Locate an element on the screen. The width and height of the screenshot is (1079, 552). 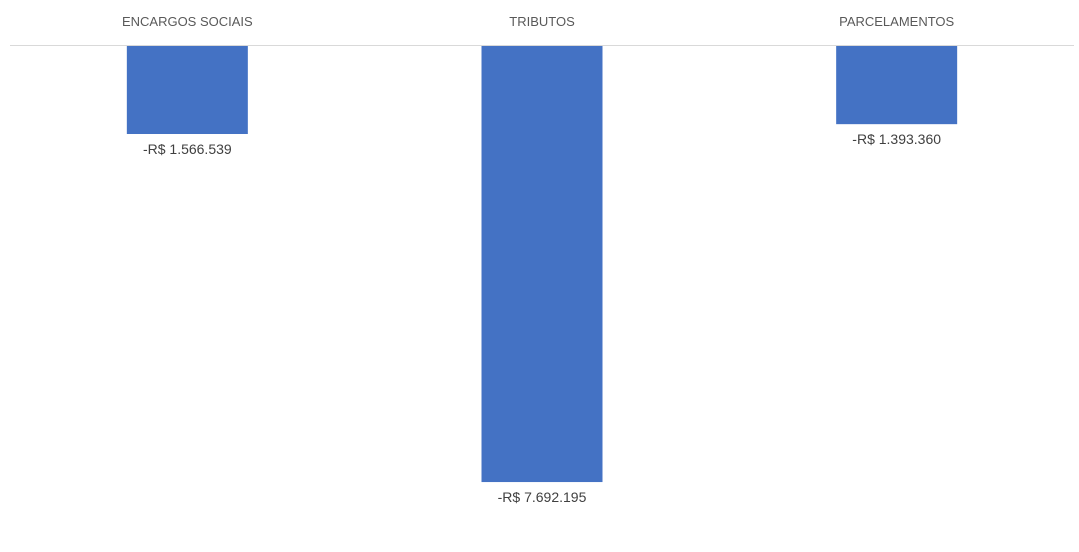
category-label-2: PARCELAMENTOS is located at coordinates (896, 21).